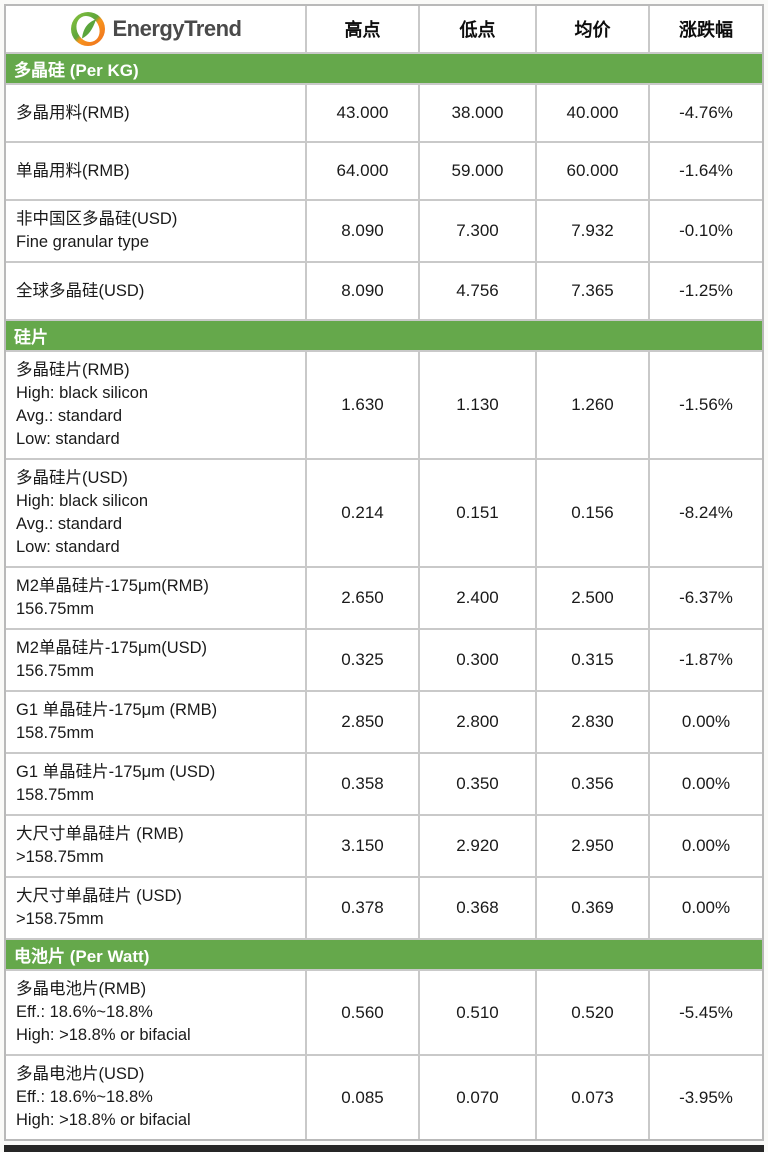 Image resolution: width=768 pixels, height=1152 pixels. What do you see at coordinates (591, 513) in the screenshot?
I see `cell-avg: 0.156` at bounding box center [591, 513].